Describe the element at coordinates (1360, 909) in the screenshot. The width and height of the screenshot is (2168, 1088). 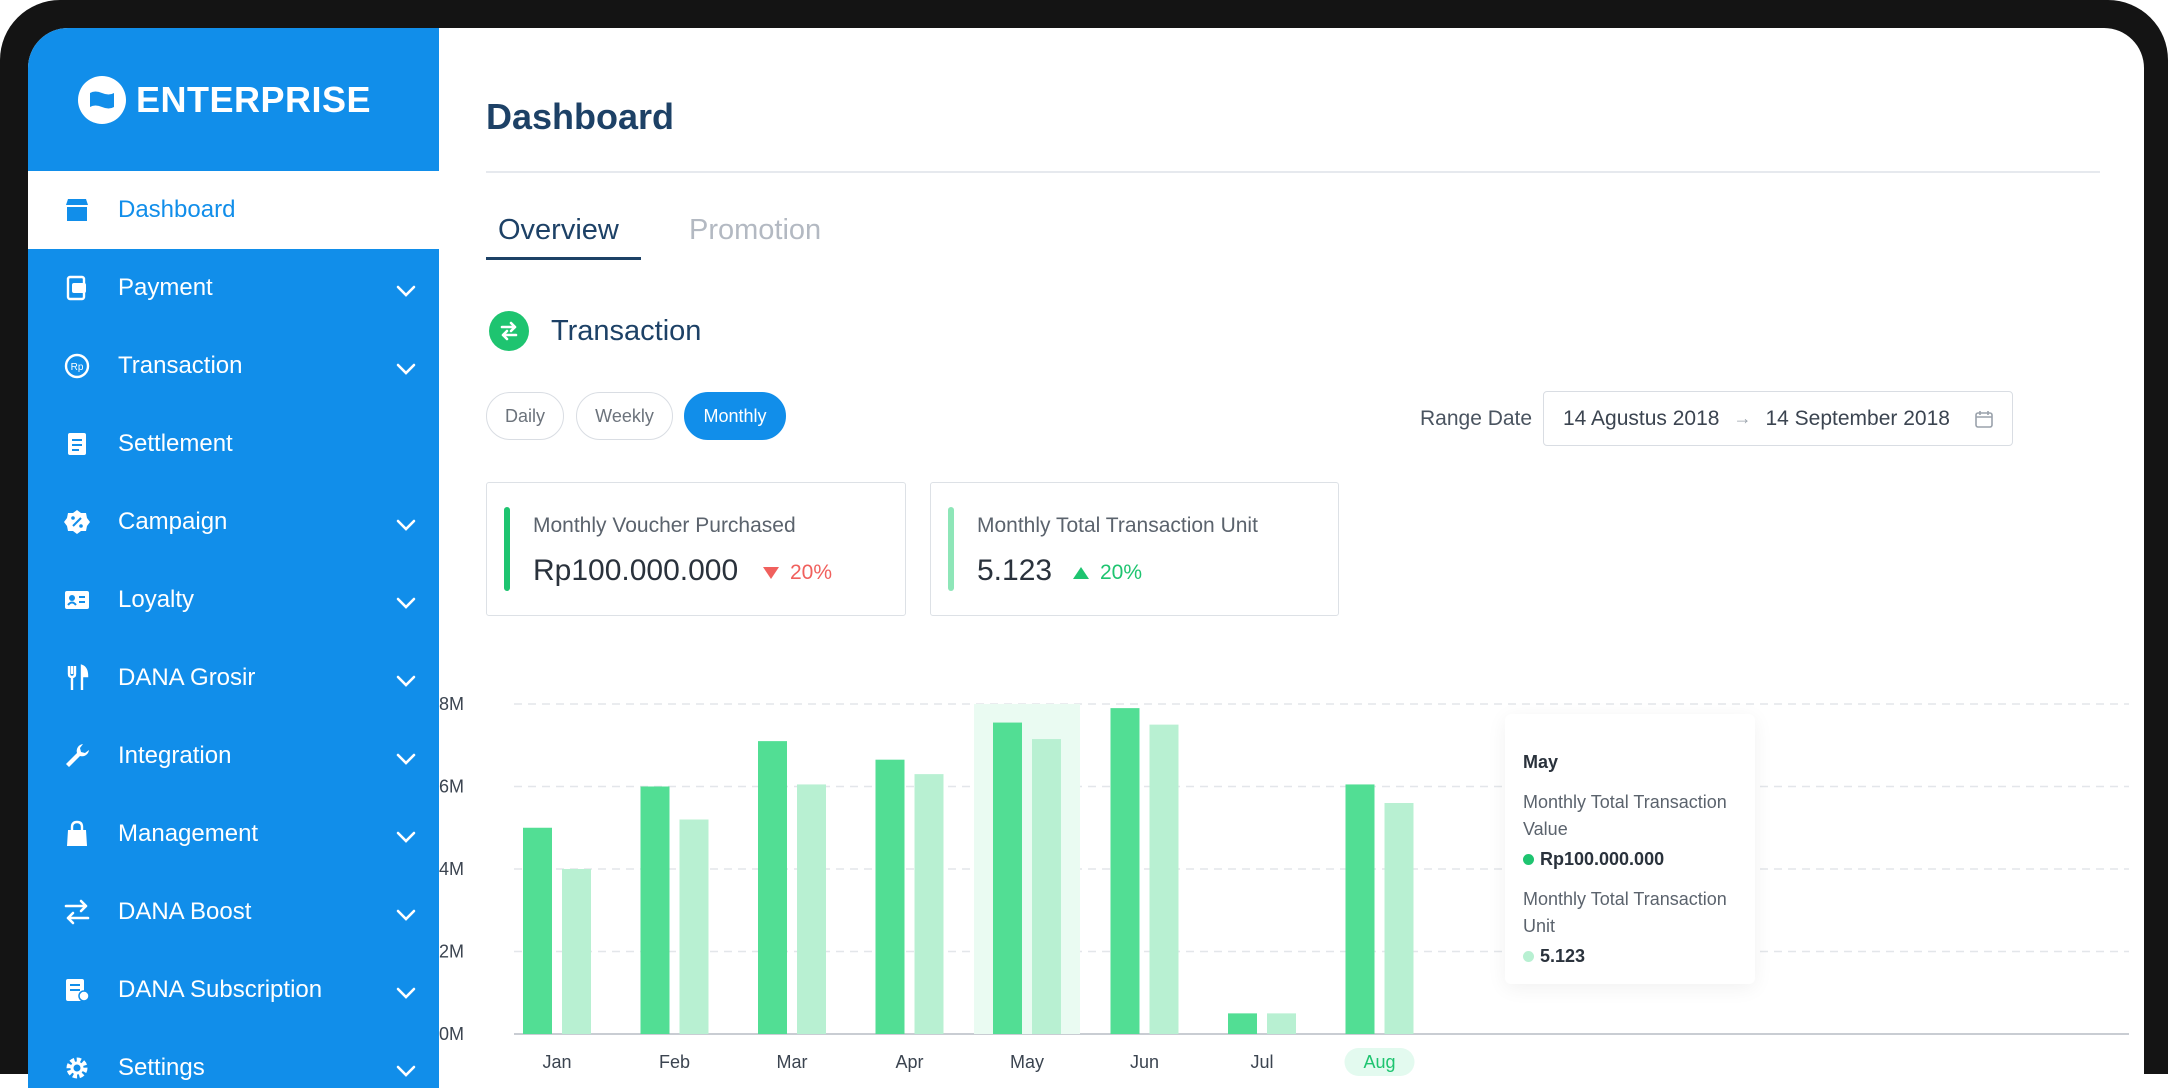
I see `value-bar-aug` at that location.